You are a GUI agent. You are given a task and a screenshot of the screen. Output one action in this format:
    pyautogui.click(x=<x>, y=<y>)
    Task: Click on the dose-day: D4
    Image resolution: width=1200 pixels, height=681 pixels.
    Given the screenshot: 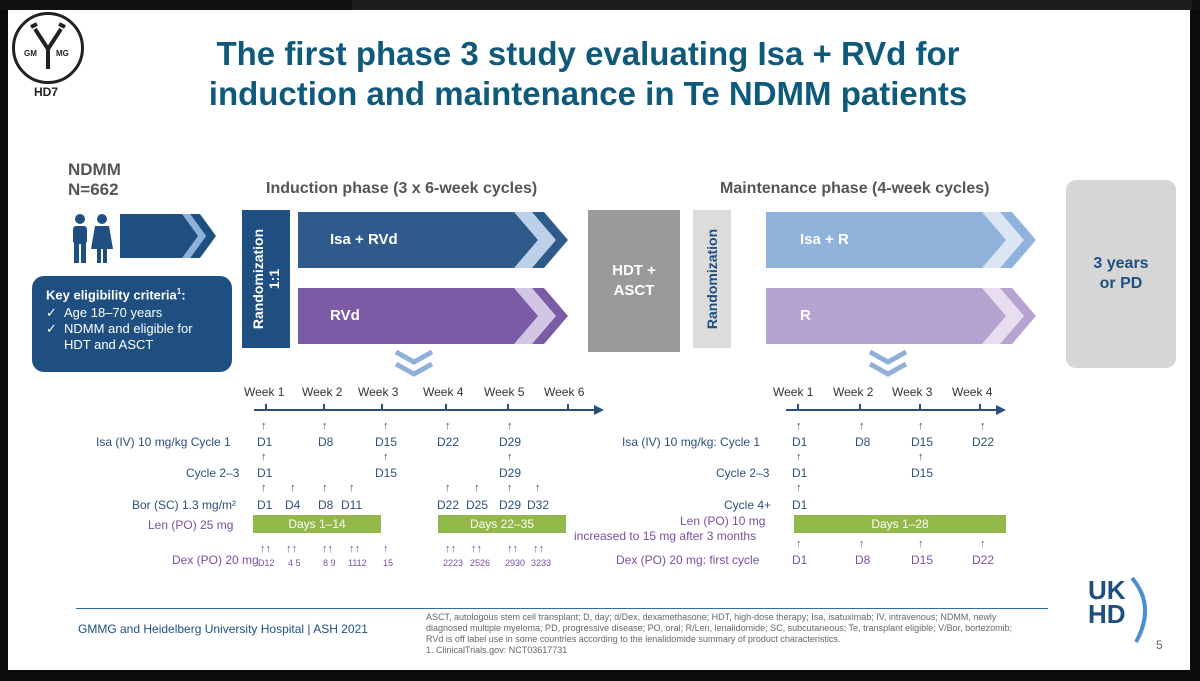 What is the action you would take?
    pyautogui.click(x=293, y=505)
    